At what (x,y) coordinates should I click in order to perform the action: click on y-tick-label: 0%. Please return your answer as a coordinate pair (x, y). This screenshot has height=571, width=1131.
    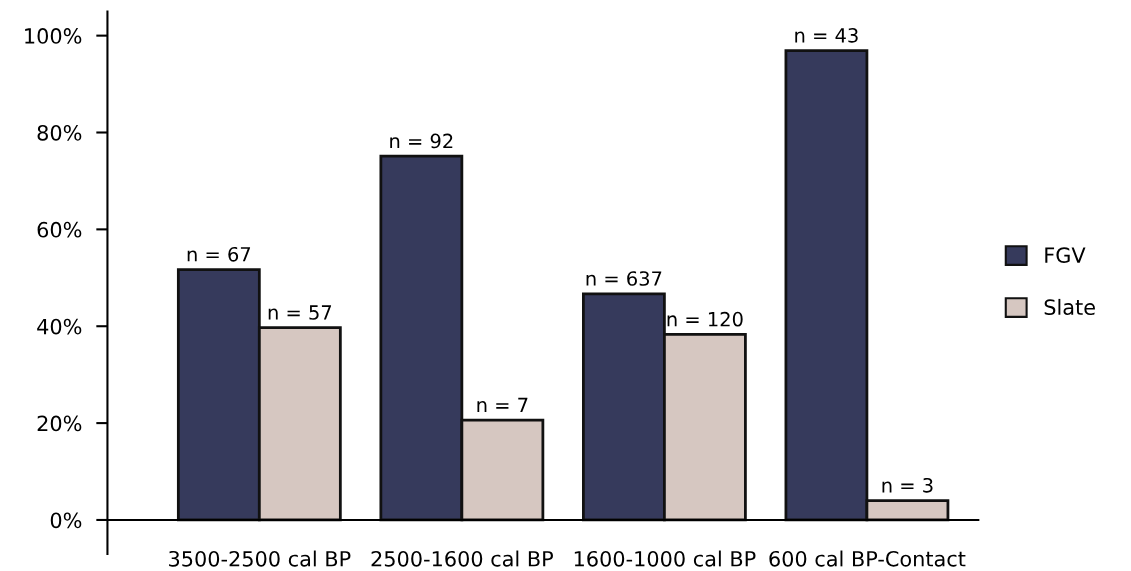
    Looking at the image, I should click on (66, 520).